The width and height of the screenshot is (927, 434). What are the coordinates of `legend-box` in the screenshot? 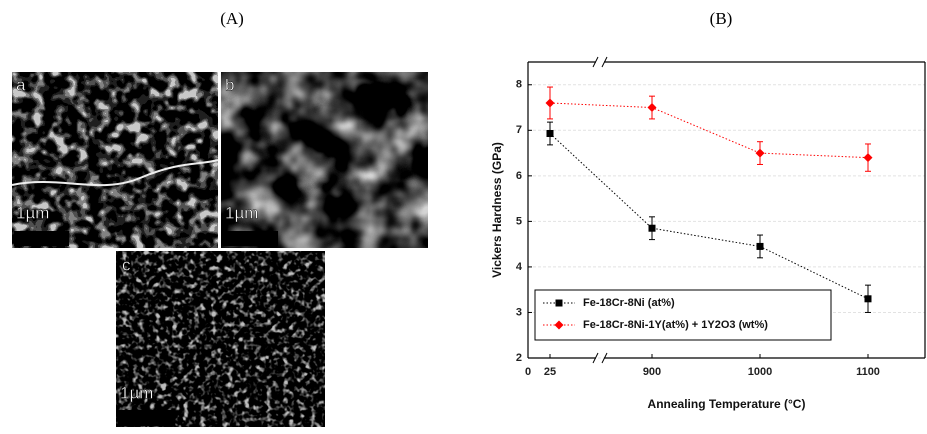 It's located at (683, 315).